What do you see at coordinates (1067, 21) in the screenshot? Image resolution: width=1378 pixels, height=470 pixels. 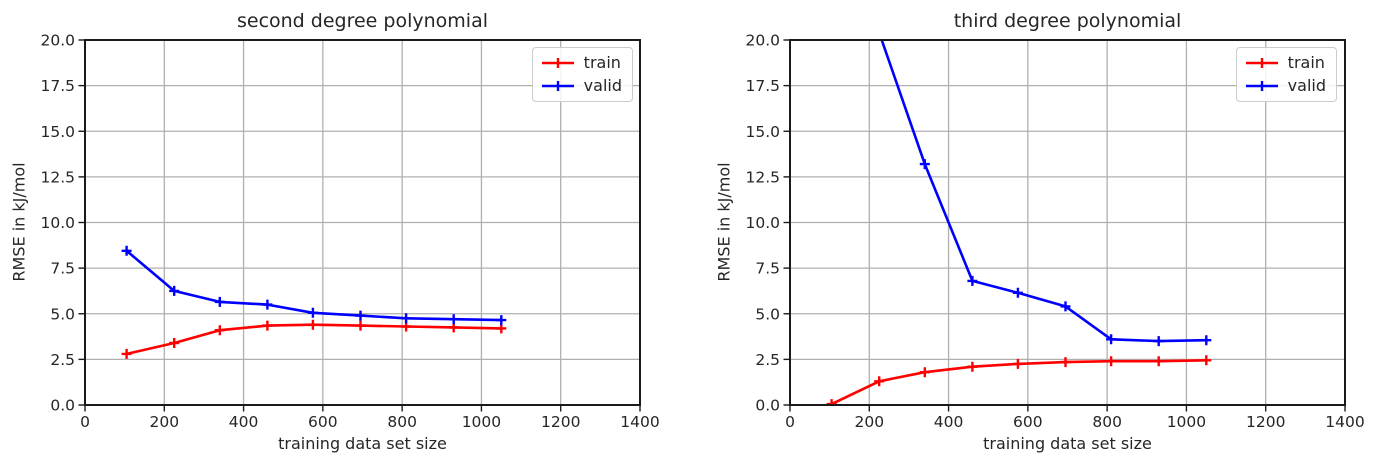 I see `chart-title: third degree polynomial` at bounding box center [1067, 21].